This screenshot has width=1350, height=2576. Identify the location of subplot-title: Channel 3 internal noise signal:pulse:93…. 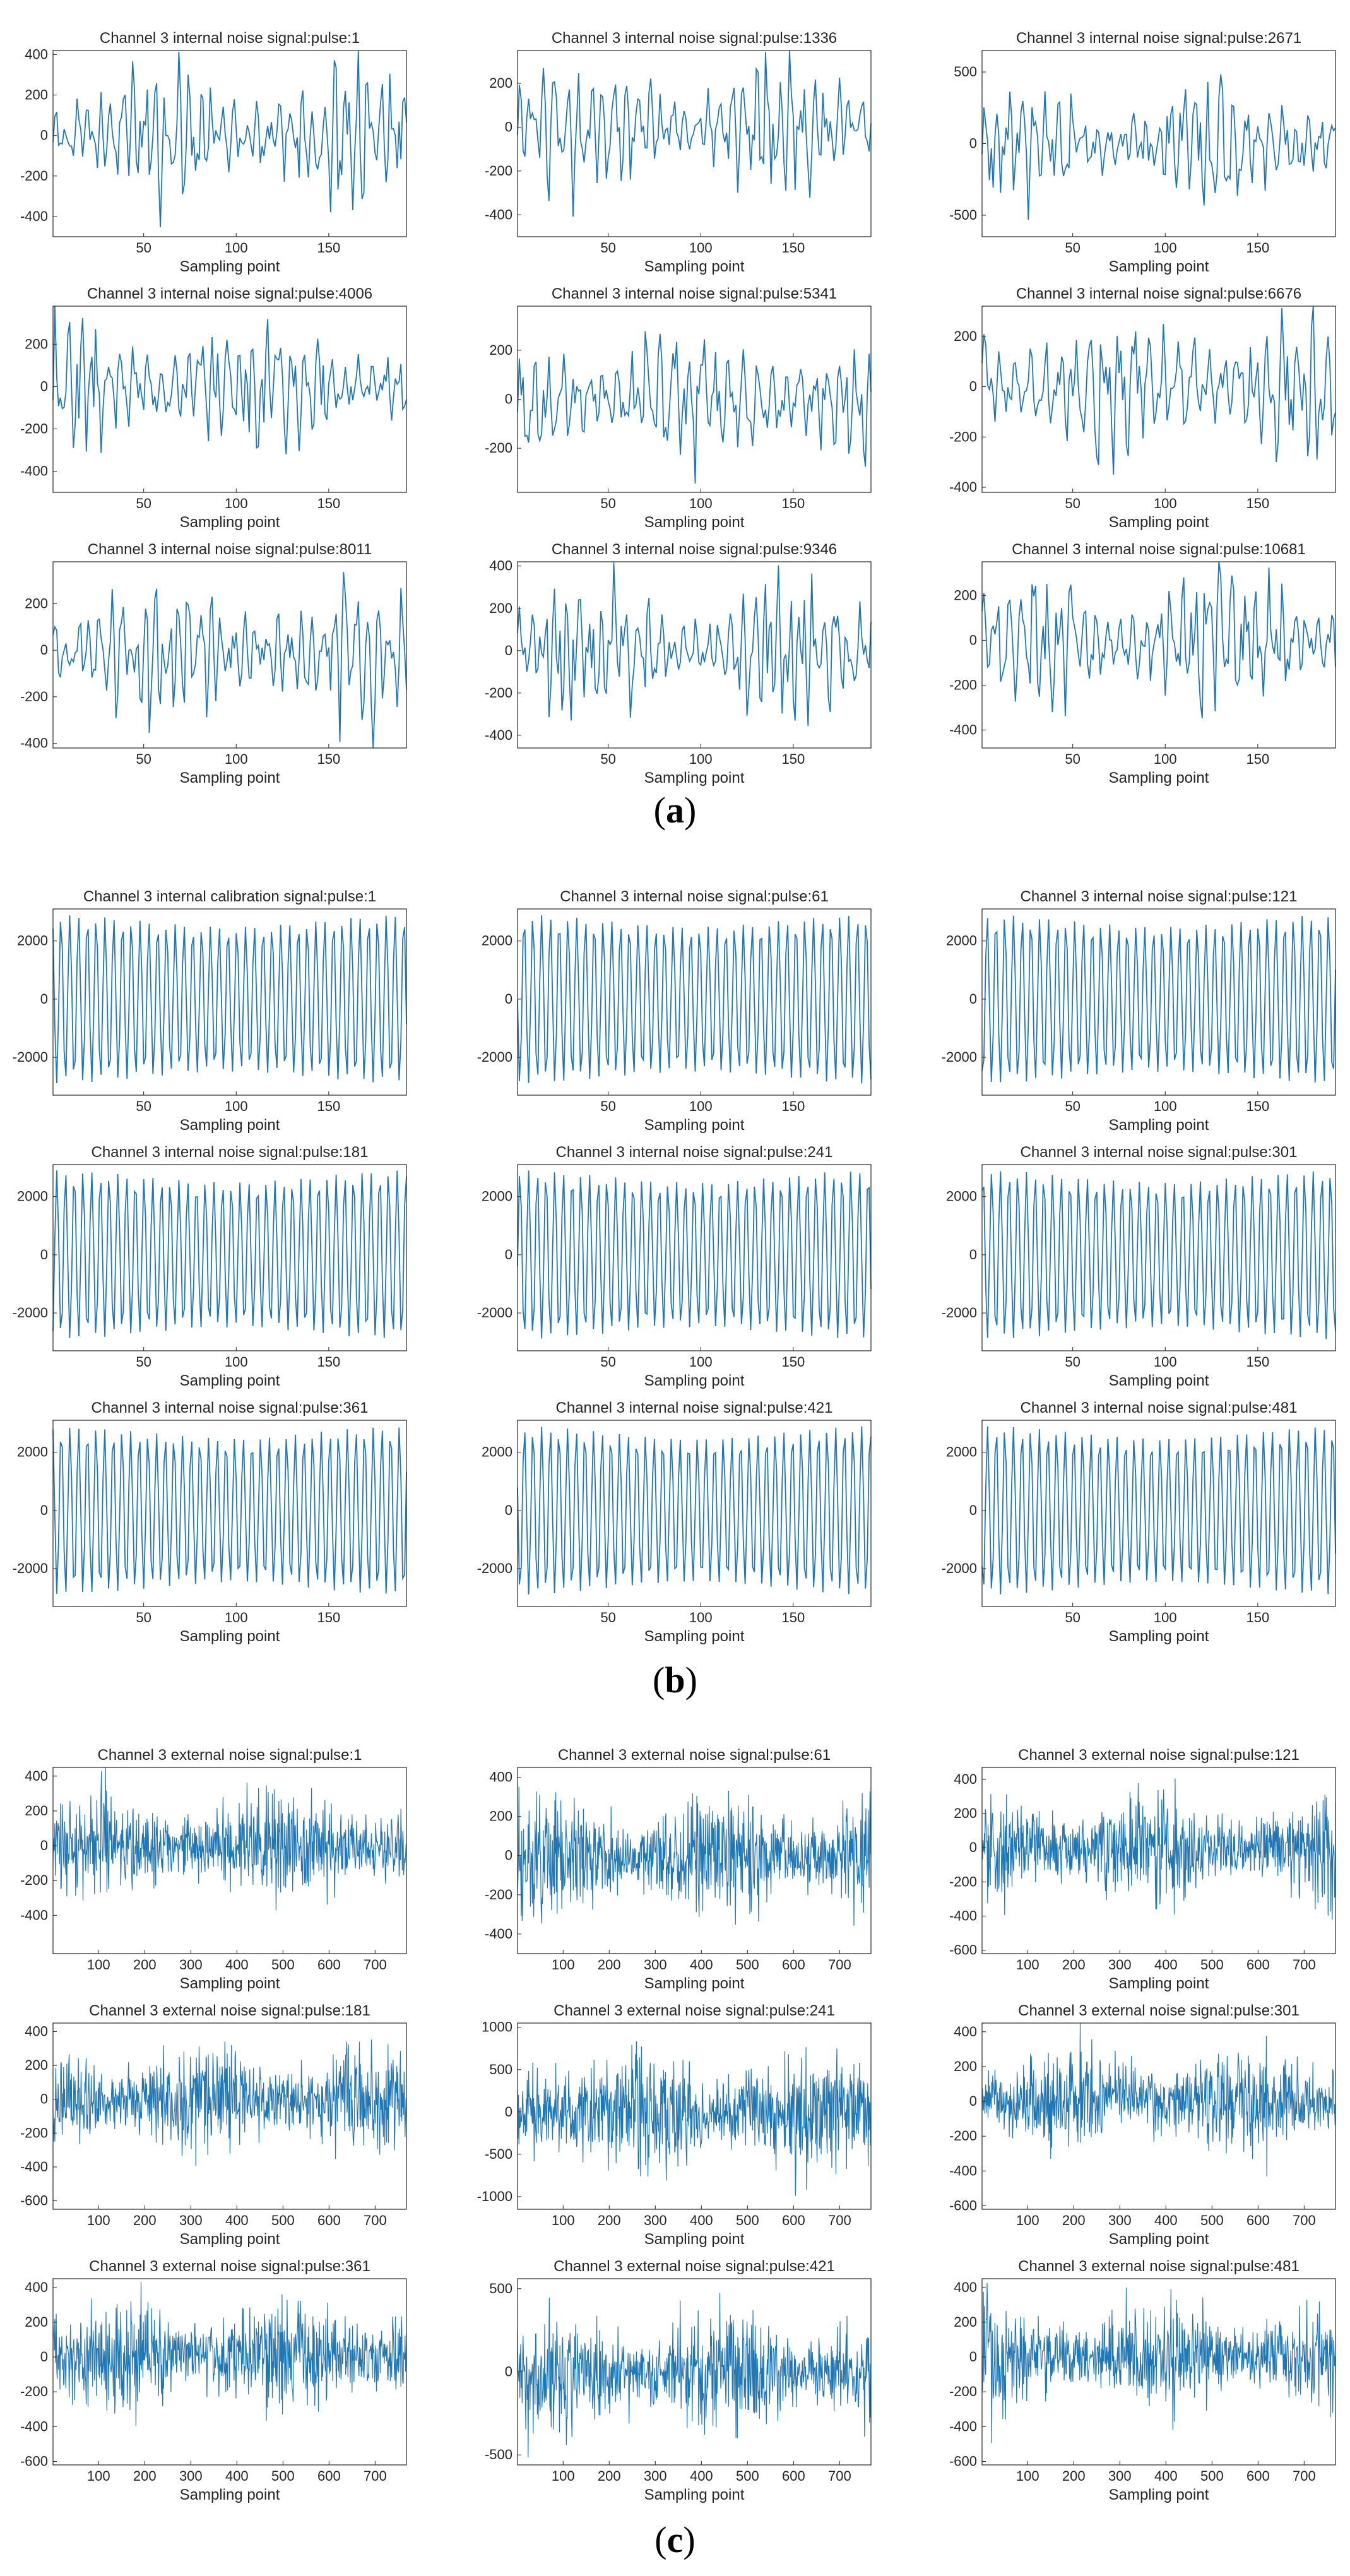
(695, 549).